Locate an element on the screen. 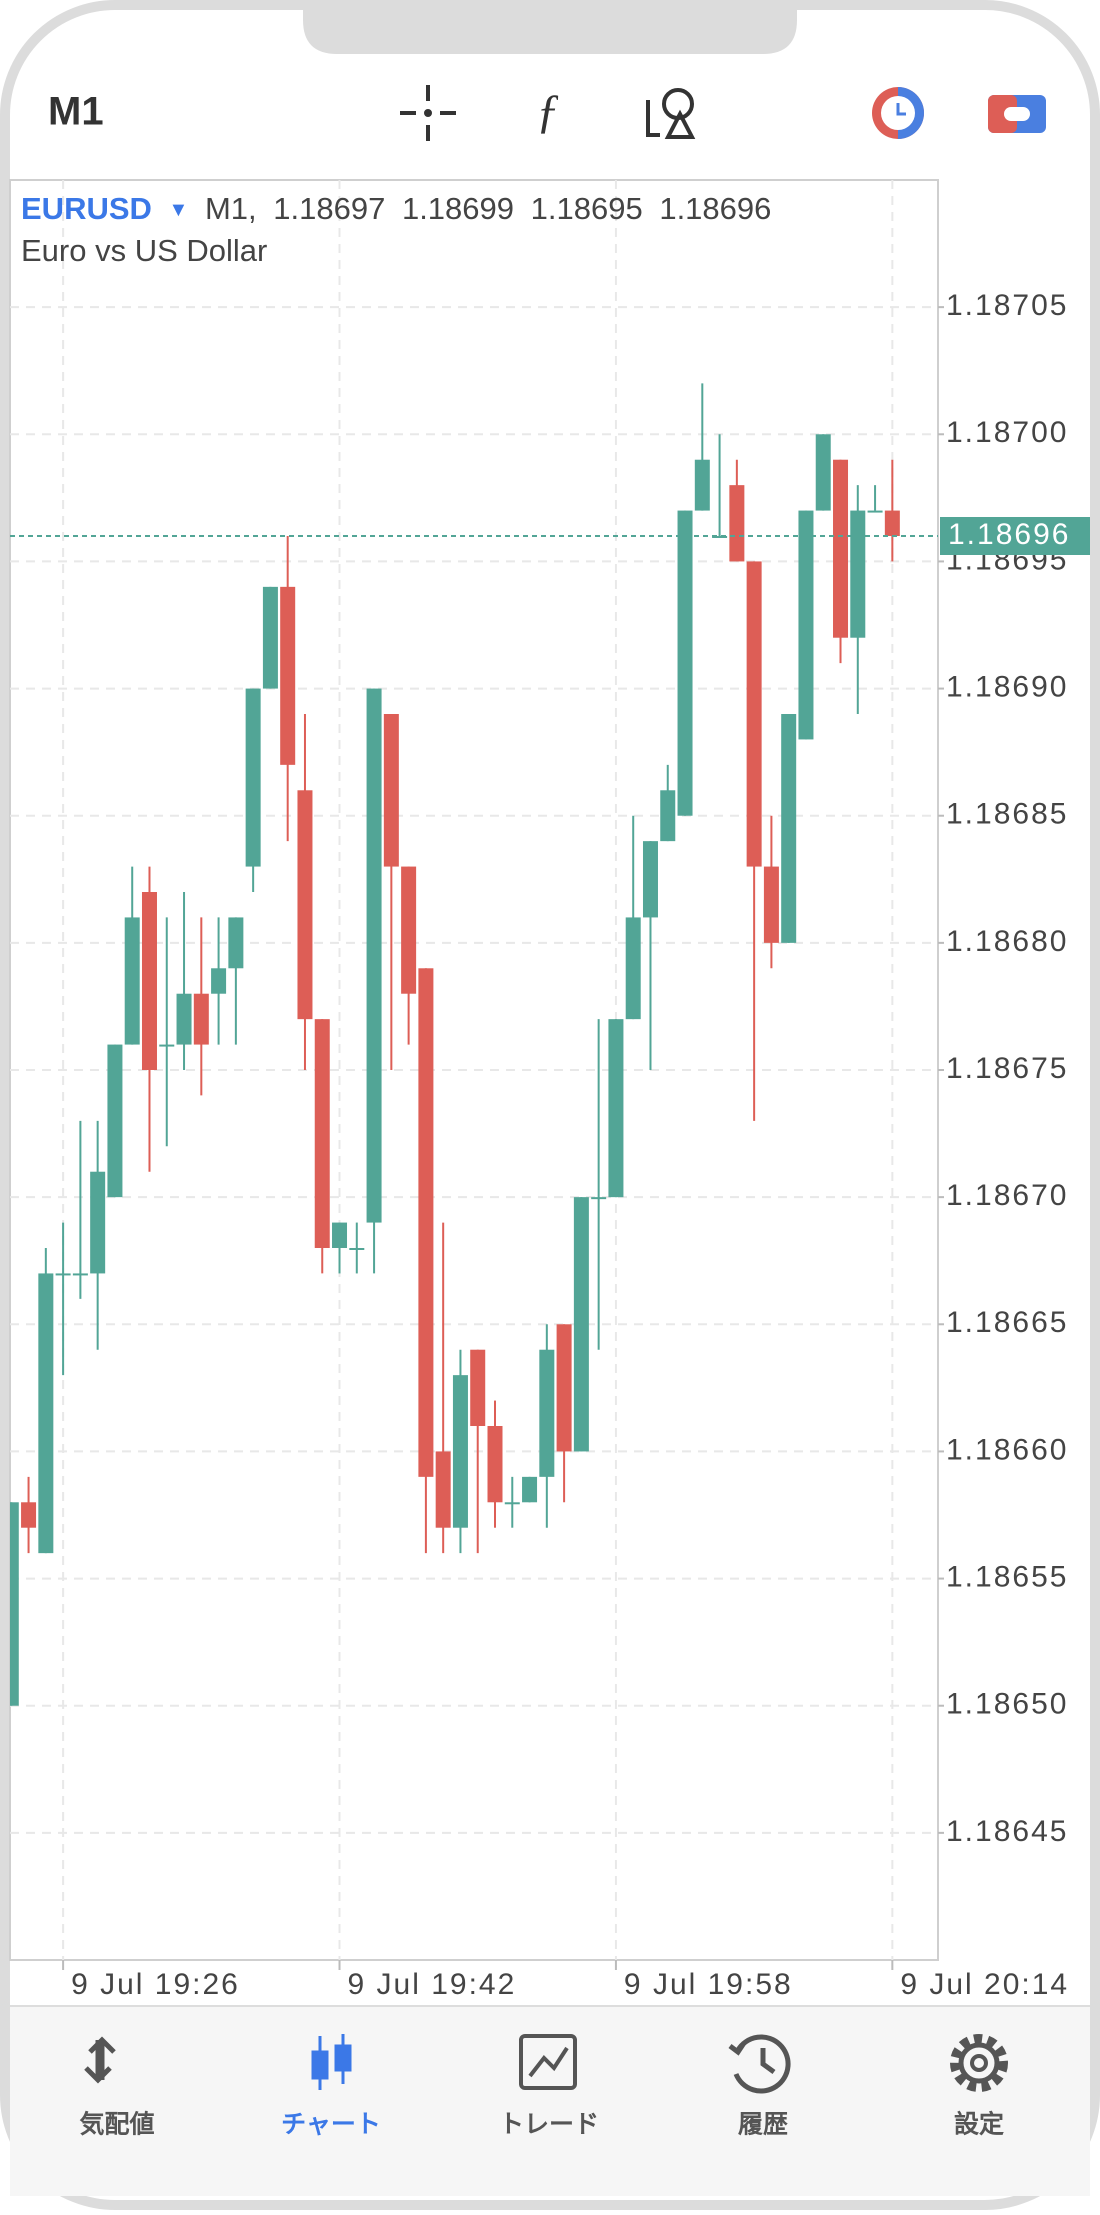 The image size is (1100, 2215). price-box is located at coordinates (1015, 536).